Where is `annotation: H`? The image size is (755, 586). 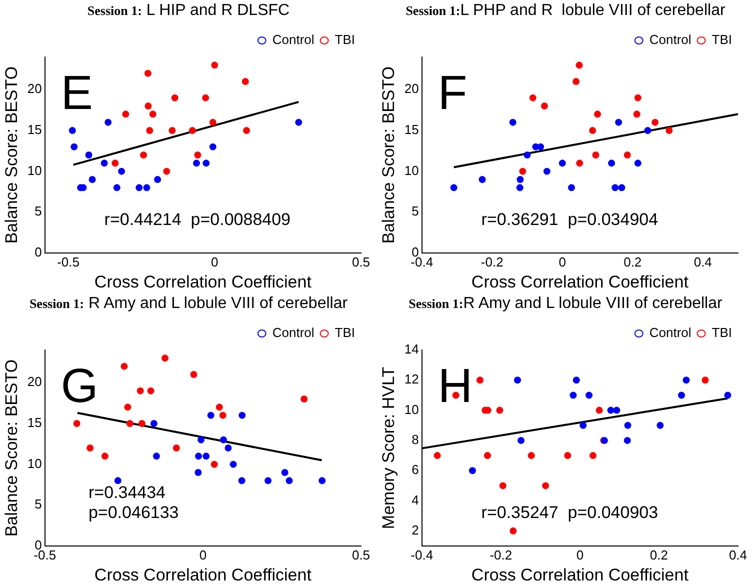 annotation: H is located at coordinates (455, 386).